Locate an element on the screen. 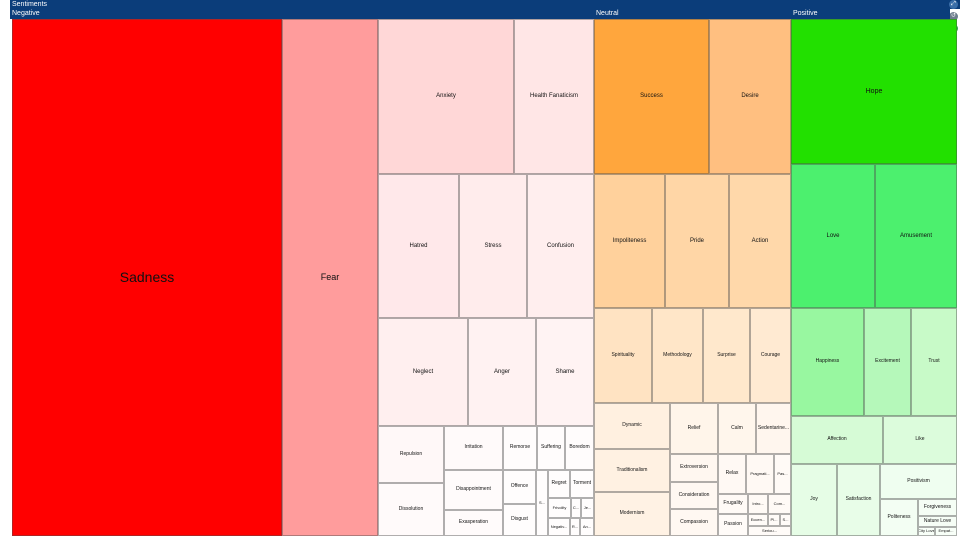 The width and height of the screenshot is (960, 540). treemap-tile-torment-0-22: Torment is located at coordinates (582, 484).